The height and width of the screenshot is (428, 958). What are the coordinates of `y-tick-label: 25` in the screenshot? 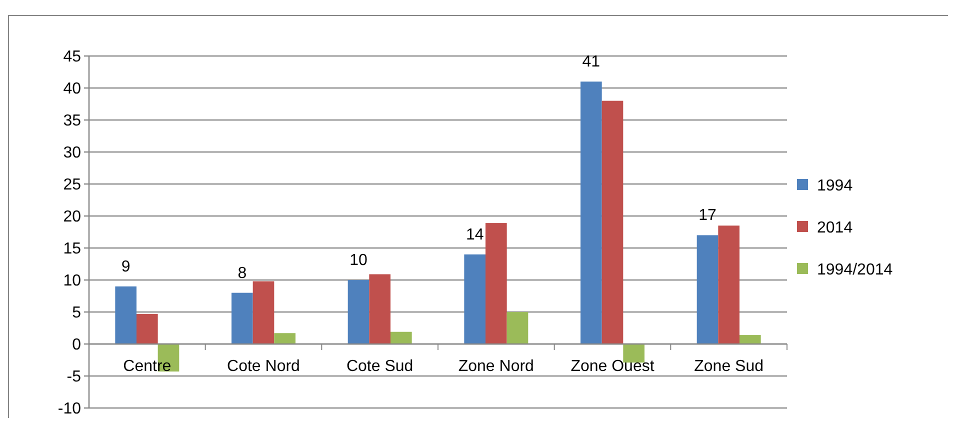 It's located at (72, 185).